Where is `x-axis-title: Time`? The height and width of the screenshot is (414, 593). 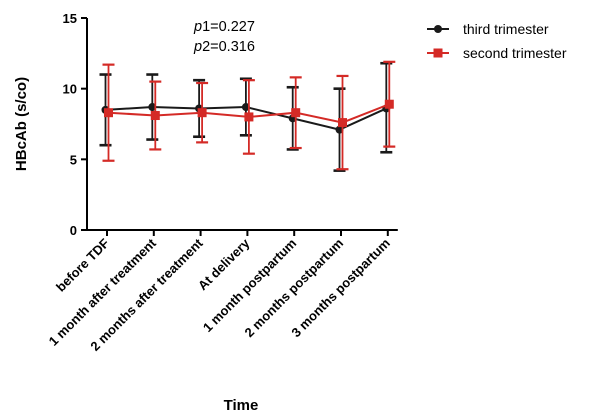 x-axis-title: Time is located at coordinates (241, 405).